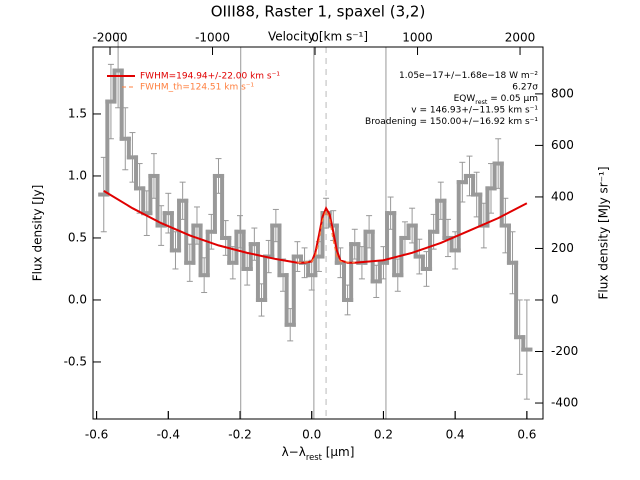  What do you see at coordinates (526, 435) in the screenshot?
I see `x-tick-label: 0.6` at bounding box center [526, 435].